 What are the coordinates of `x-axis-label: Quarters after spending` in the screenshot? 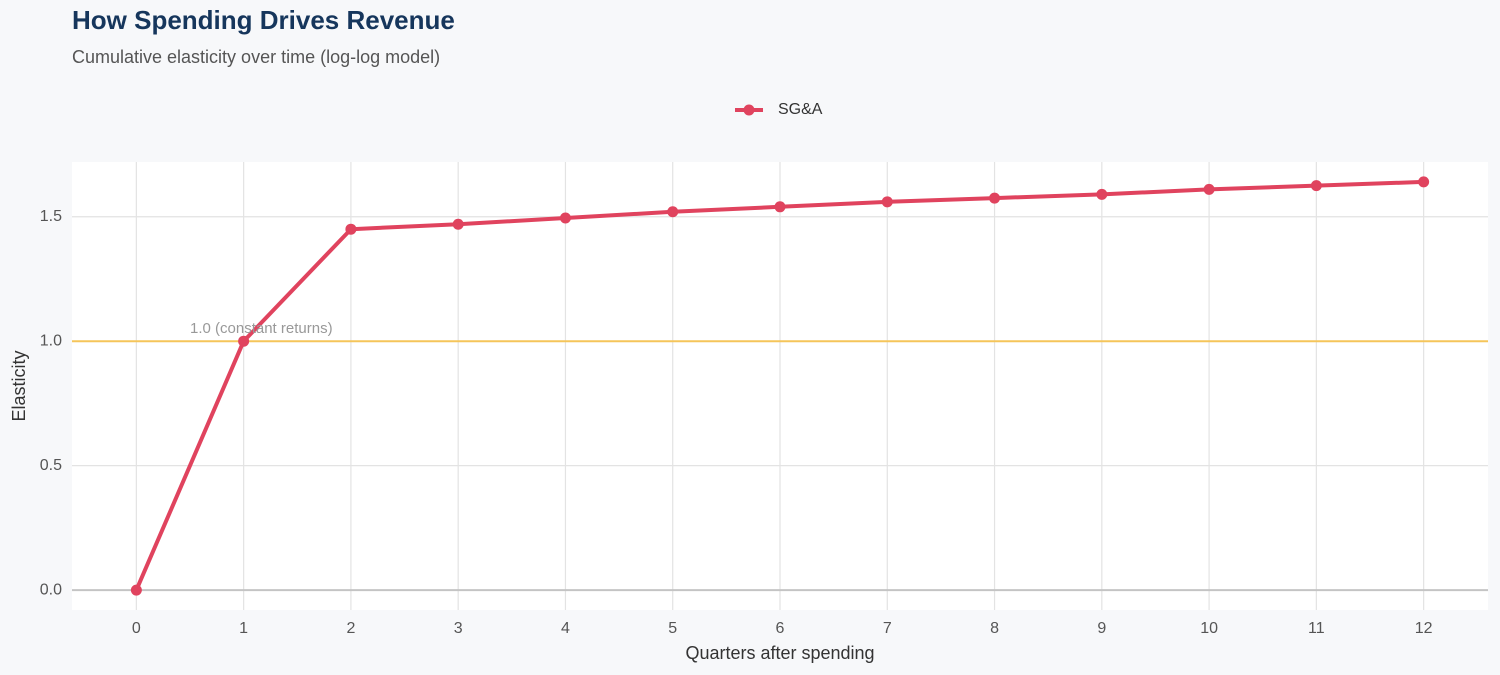 It's located at (779, 653).